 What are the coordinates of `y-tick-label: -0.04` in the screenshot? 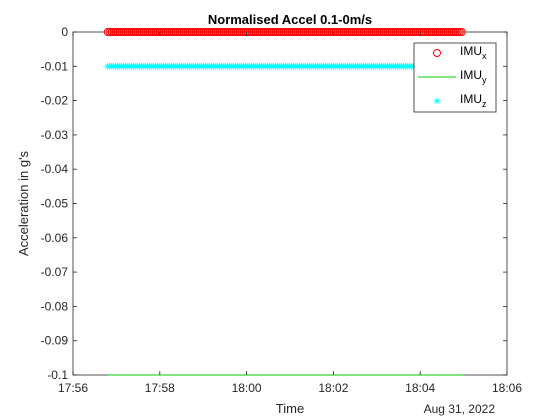 It's located at (55, 169).